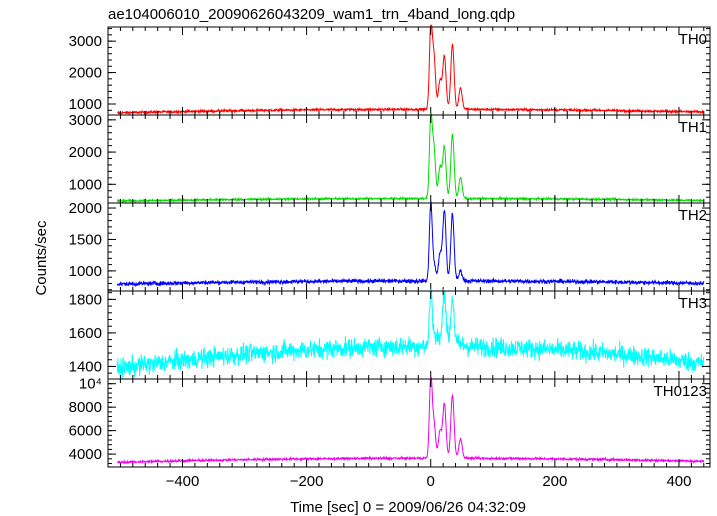 This screenshot has width=717, height=516. What do you see at coordinates (431, 481) in the screenshot?
I see `x-tick-label: 0` at bounding box center [431, 481].